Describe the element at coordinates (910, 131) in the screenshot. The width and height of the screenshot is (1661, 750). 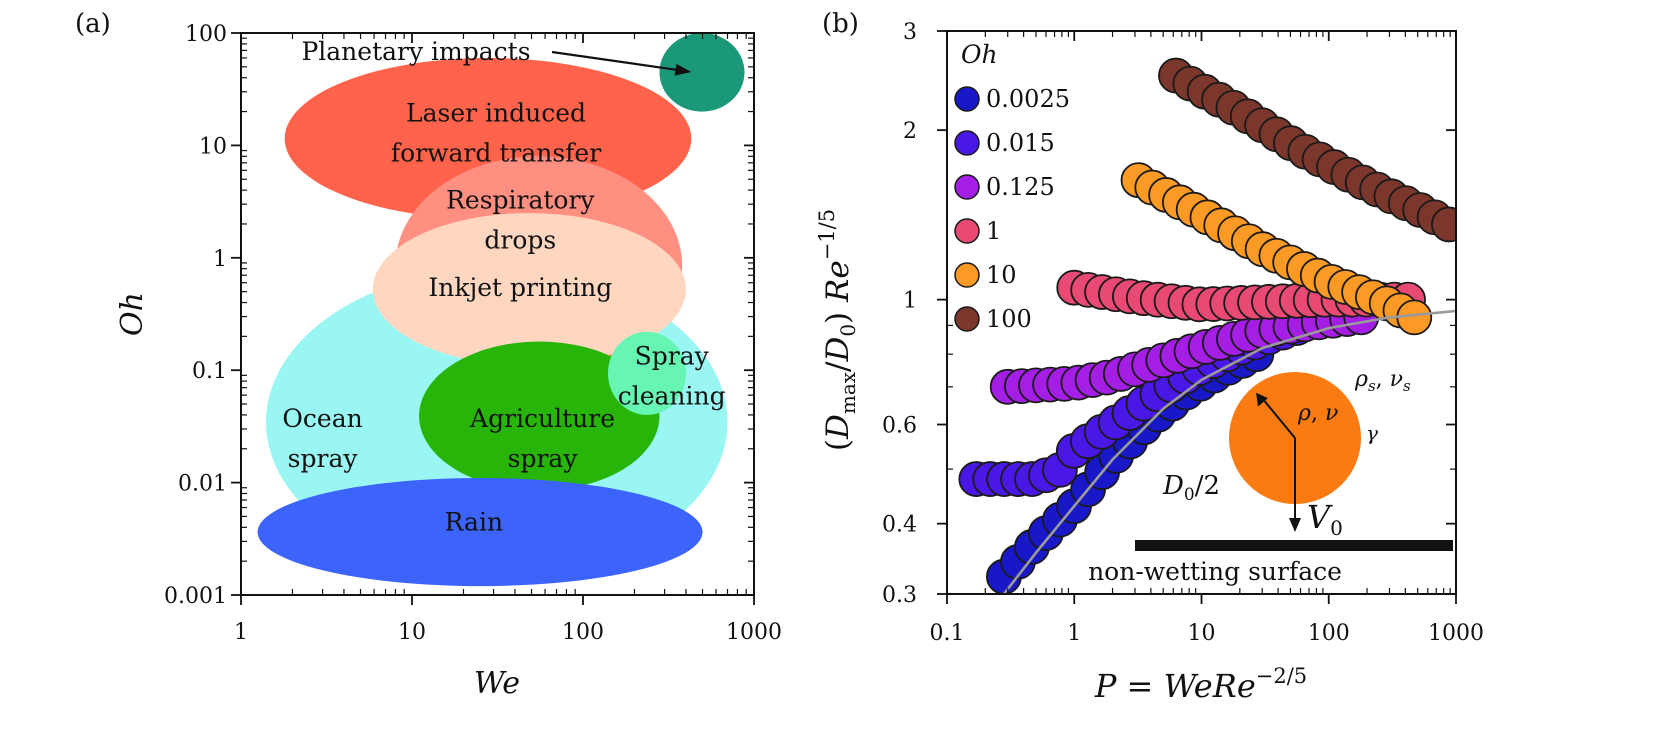
I see `y-tick-label: 2` at that location.